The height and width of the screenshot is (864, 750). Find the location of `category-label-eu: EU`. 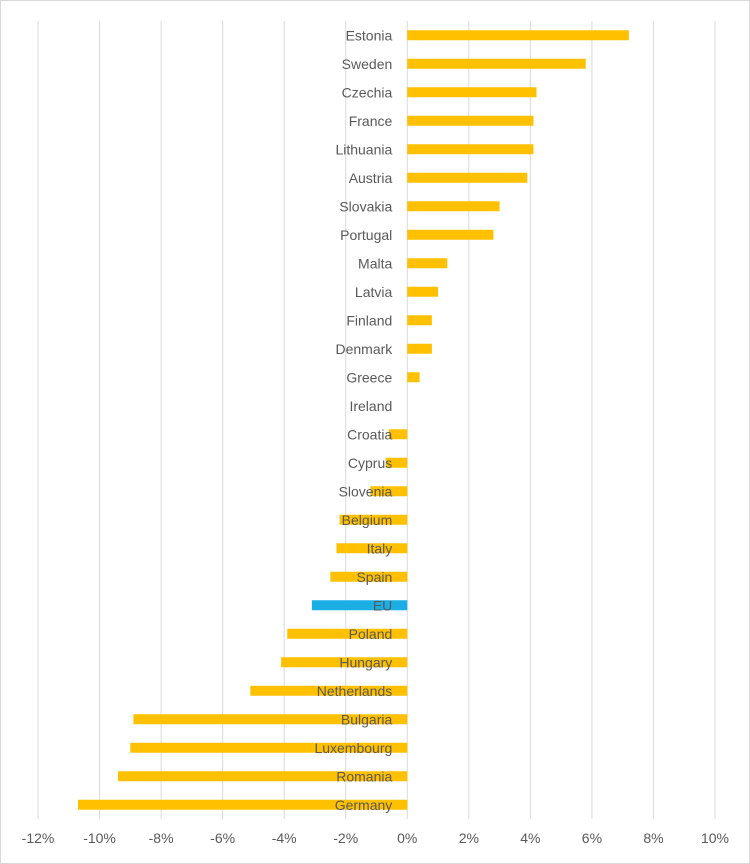

category-label-eu: EU is located at coordinates (382, 605).